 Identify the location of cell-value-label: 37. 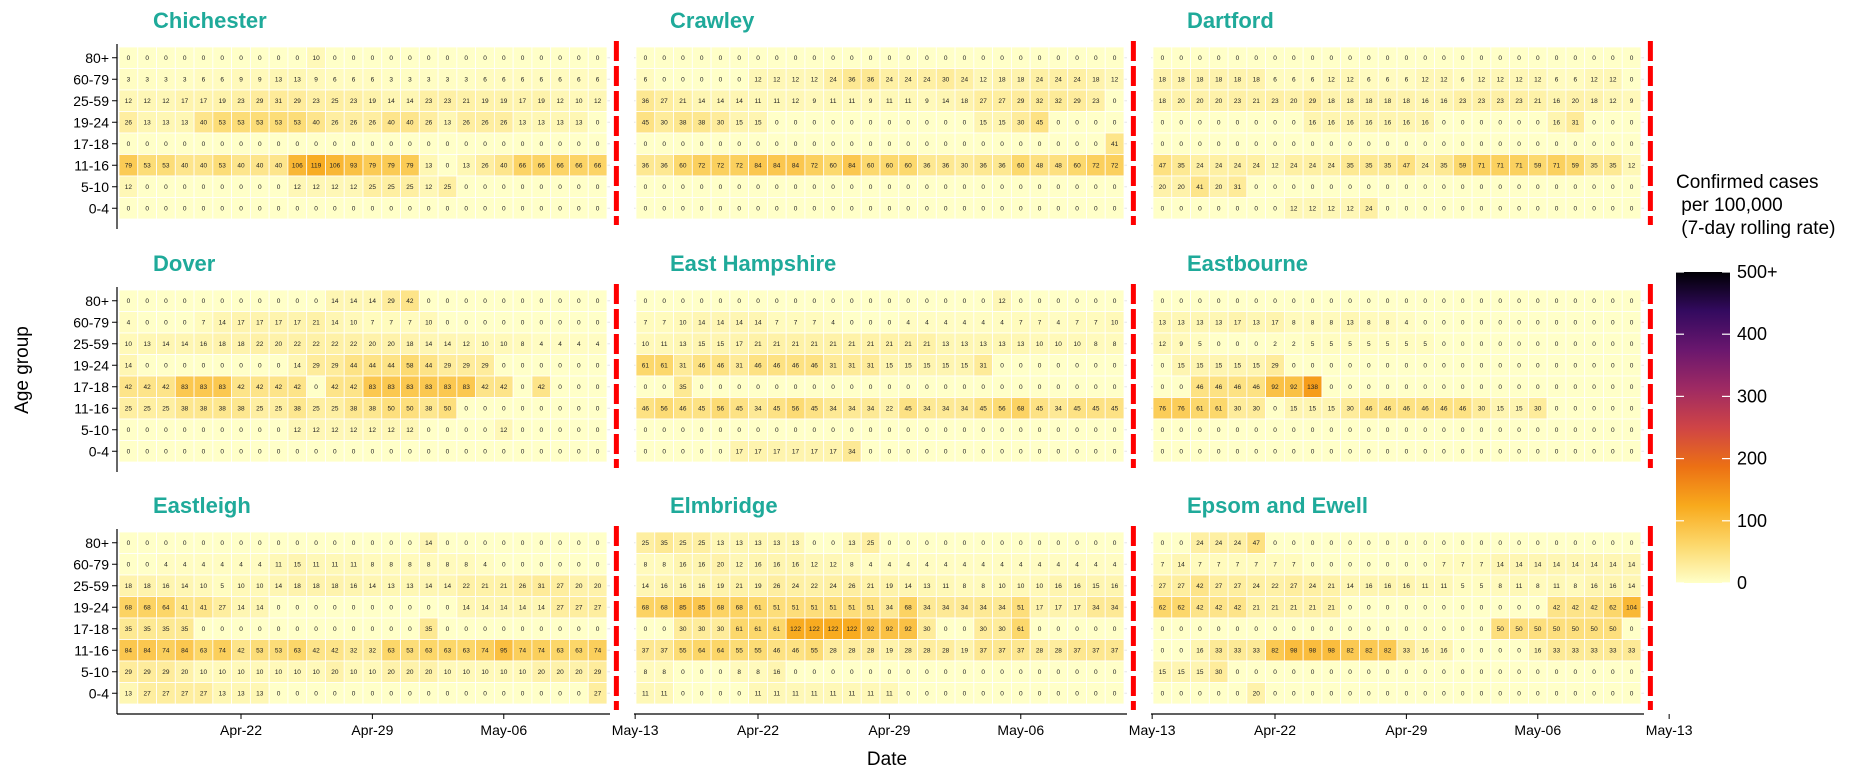
(1096, 651).